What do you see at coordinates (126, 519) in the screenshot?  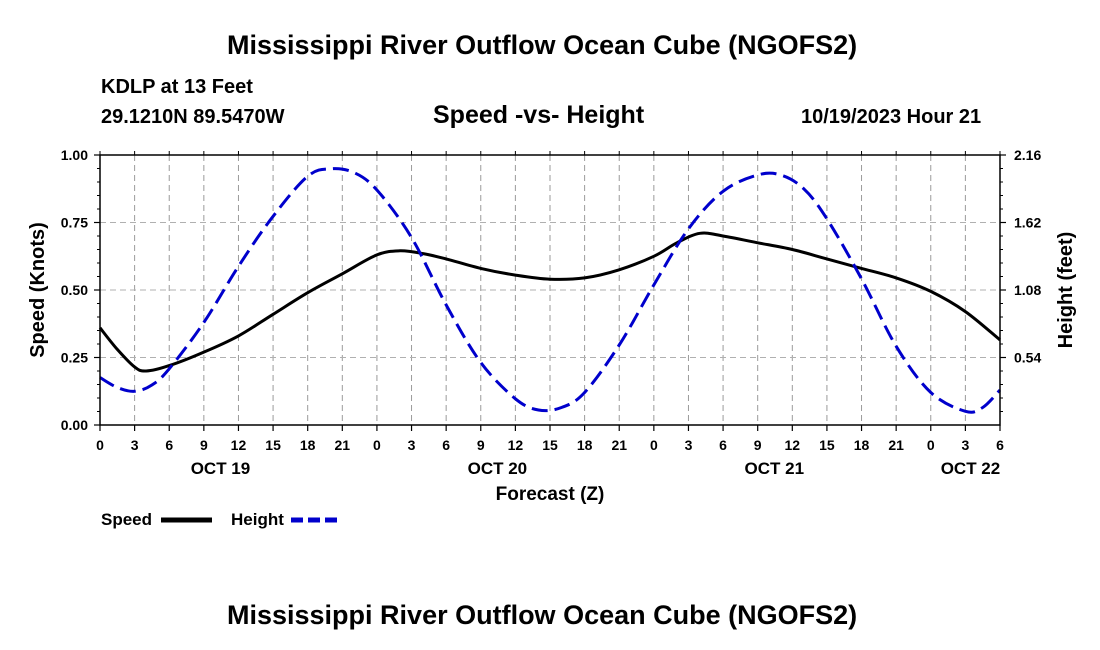 I see `legend-speed-label: Speed` at bounding box center [126, 519].